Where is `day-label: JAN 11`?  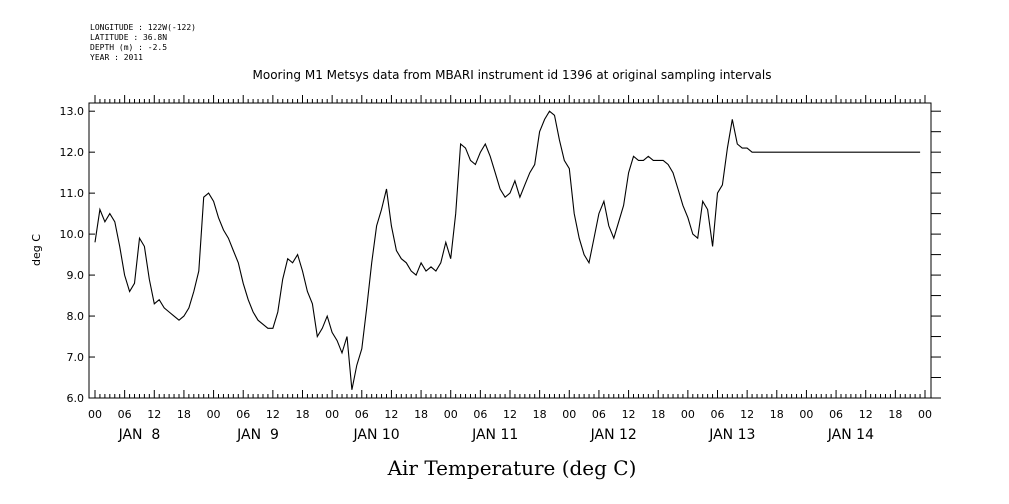
day-label: JAN 11 is located at coordinates (494, 435).